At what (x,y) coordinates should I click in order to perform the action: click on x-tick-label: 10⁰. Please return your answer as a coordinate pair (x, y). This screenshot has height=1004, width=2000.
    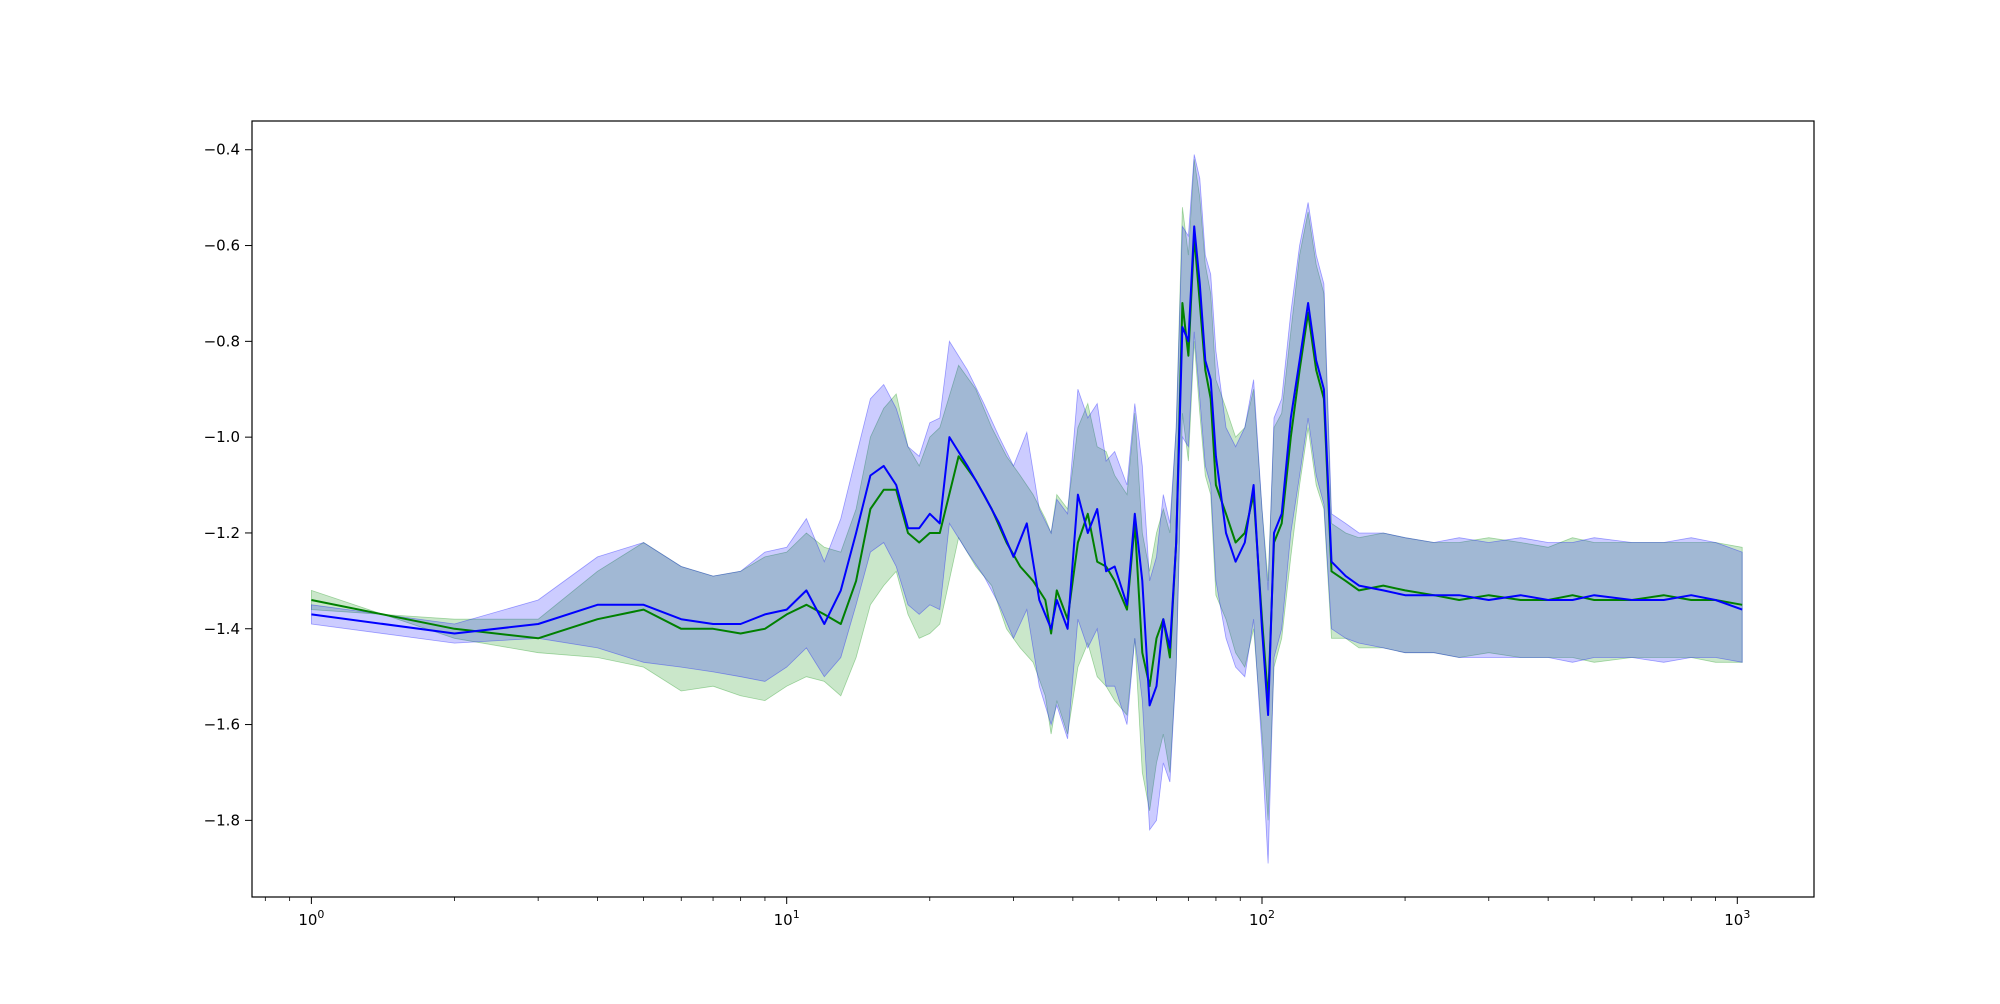
    Looking at the image, I should click on (311, 918).